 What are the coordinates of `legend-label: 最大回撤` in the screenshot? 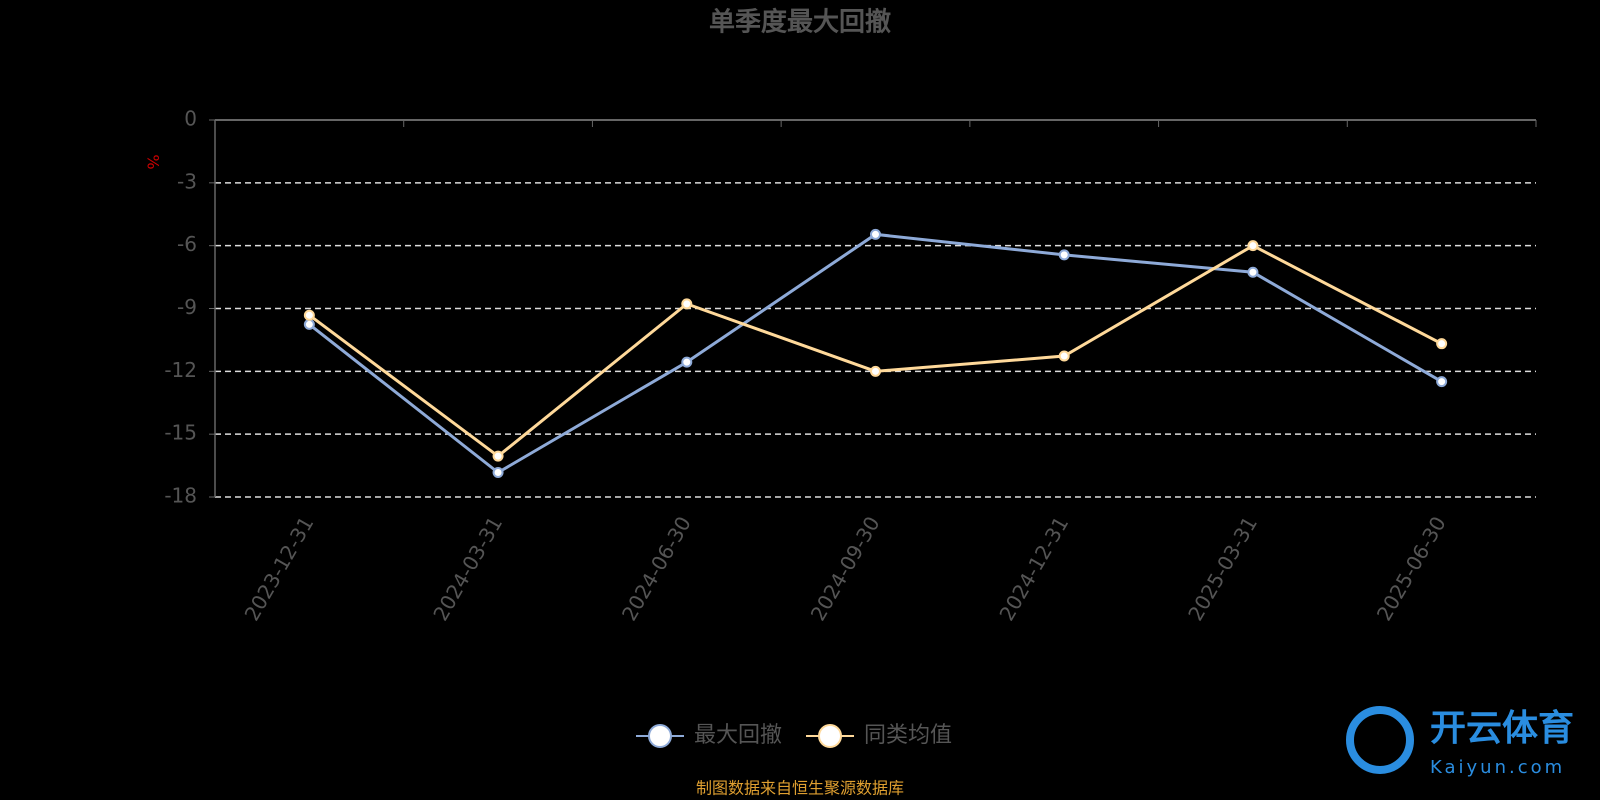 It's located at (738, 735).